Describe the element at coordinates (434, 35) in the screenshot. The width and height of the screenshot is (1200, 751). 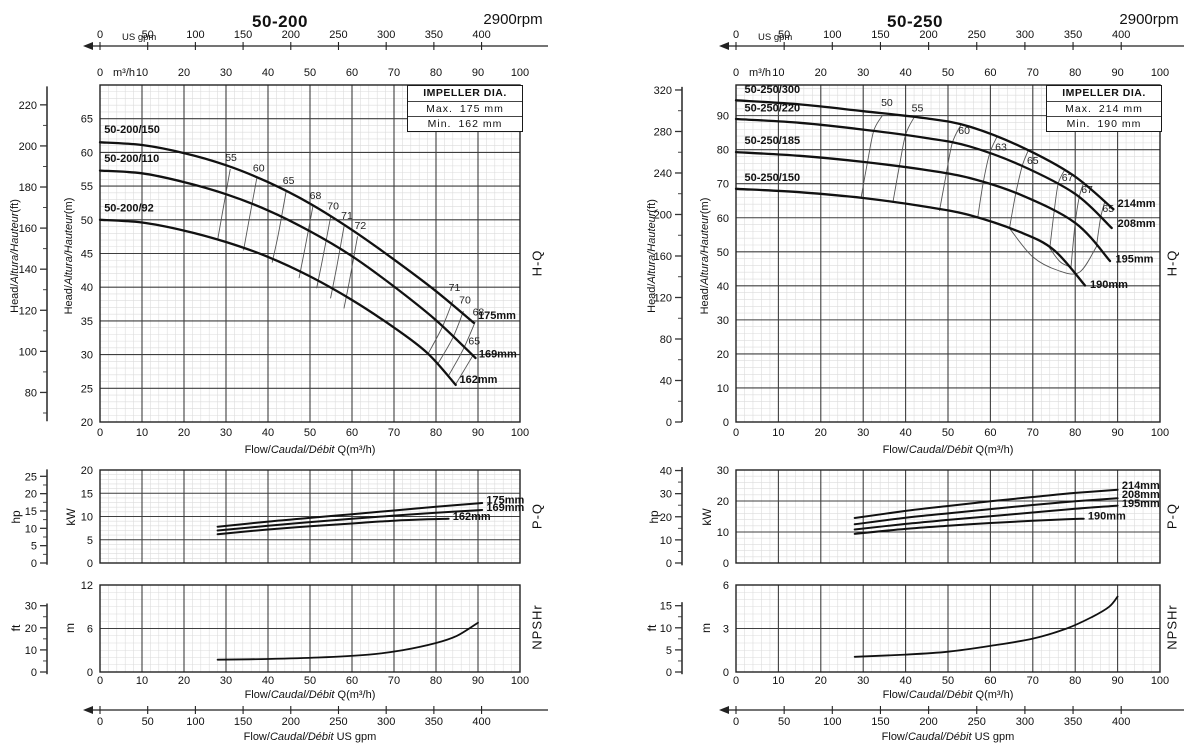
I see `gpm-tick-label: 350` at that location.